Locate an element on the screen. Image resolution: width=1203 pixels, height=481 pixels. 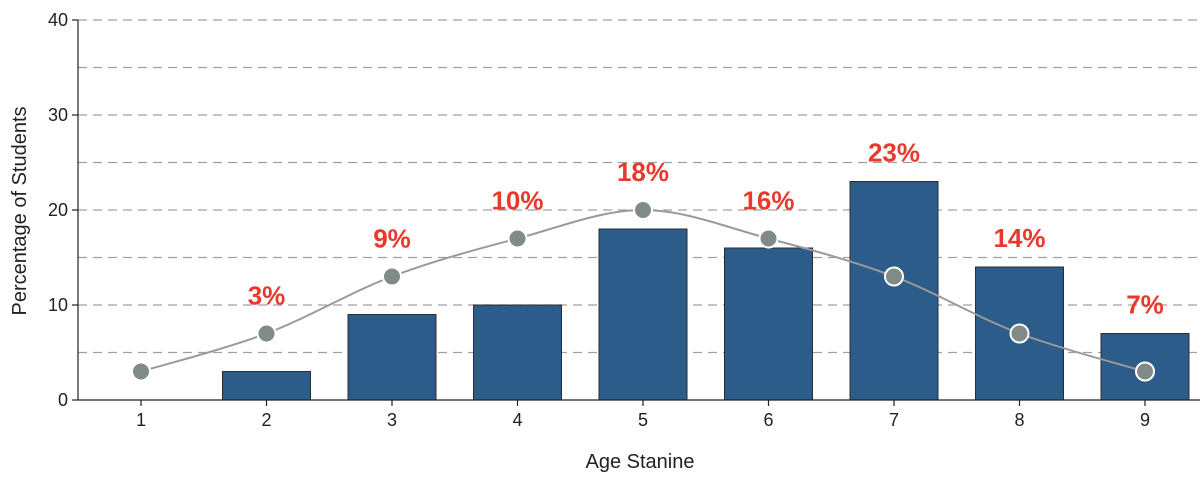
y-tick-label: 10 is located at coordinates (58, 305).